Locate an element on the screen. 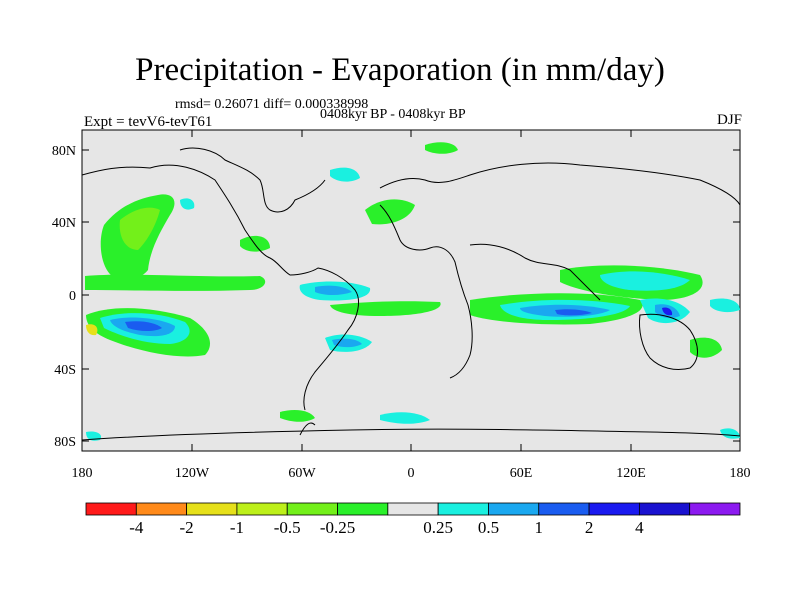 The width and height of the screenshot is (800, 600). lat-label: 40S is located at coordinates (65, 370).